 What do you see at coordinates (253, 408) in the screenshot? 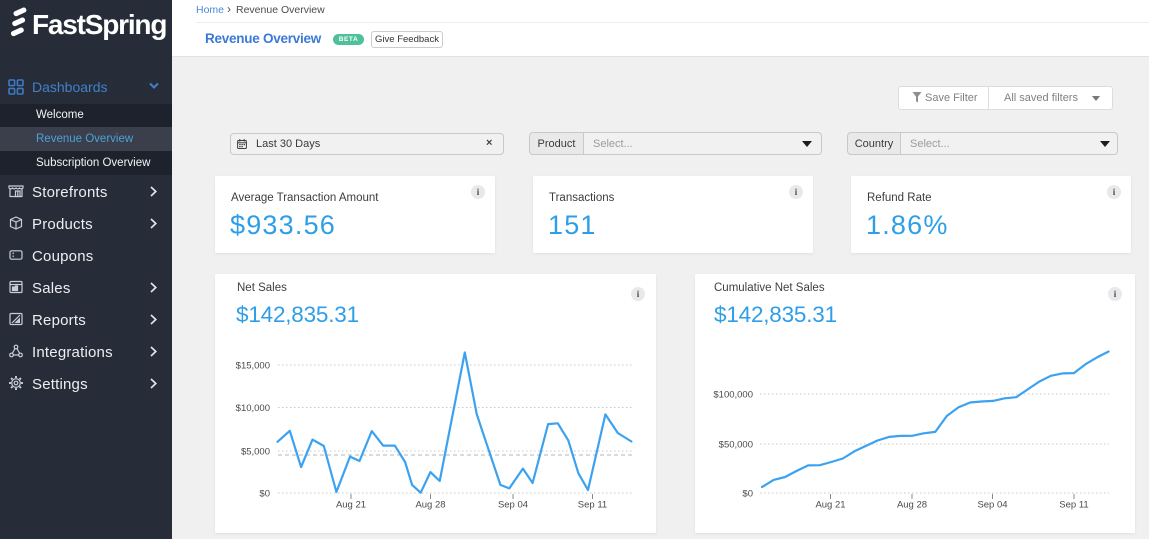
I see `svg-text: $10,000` at bounding box center [253, 408].